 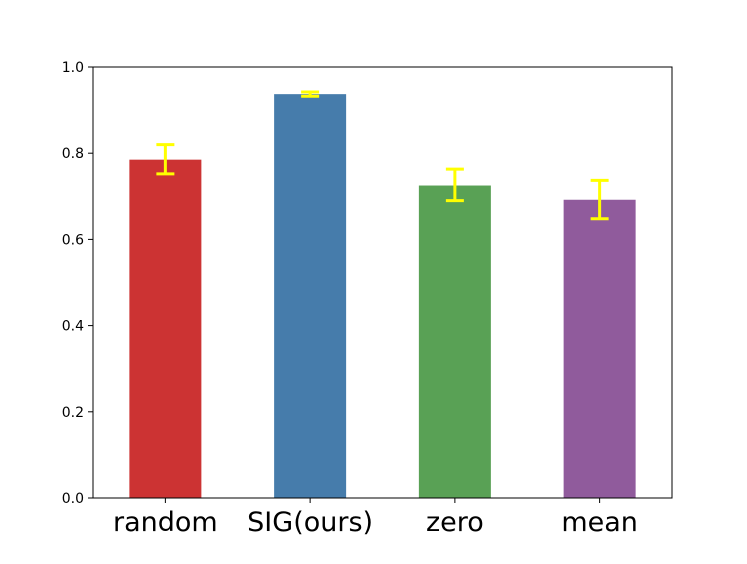 I want to click on y-tick-label: 0.2, so click(x=73, y=413).